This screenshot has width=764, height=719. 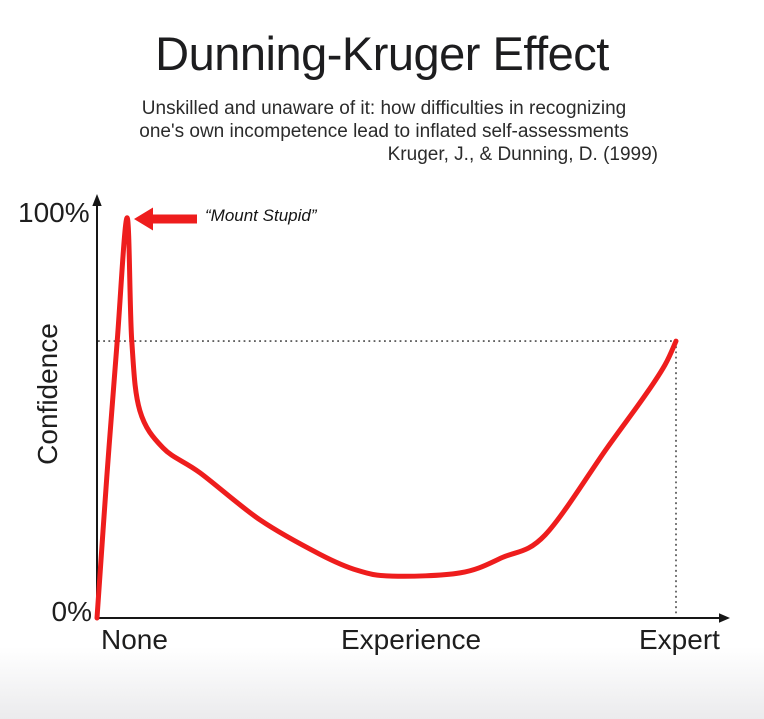 I want to click on x-axis-tick-none: None, so click(x=134, y=639).